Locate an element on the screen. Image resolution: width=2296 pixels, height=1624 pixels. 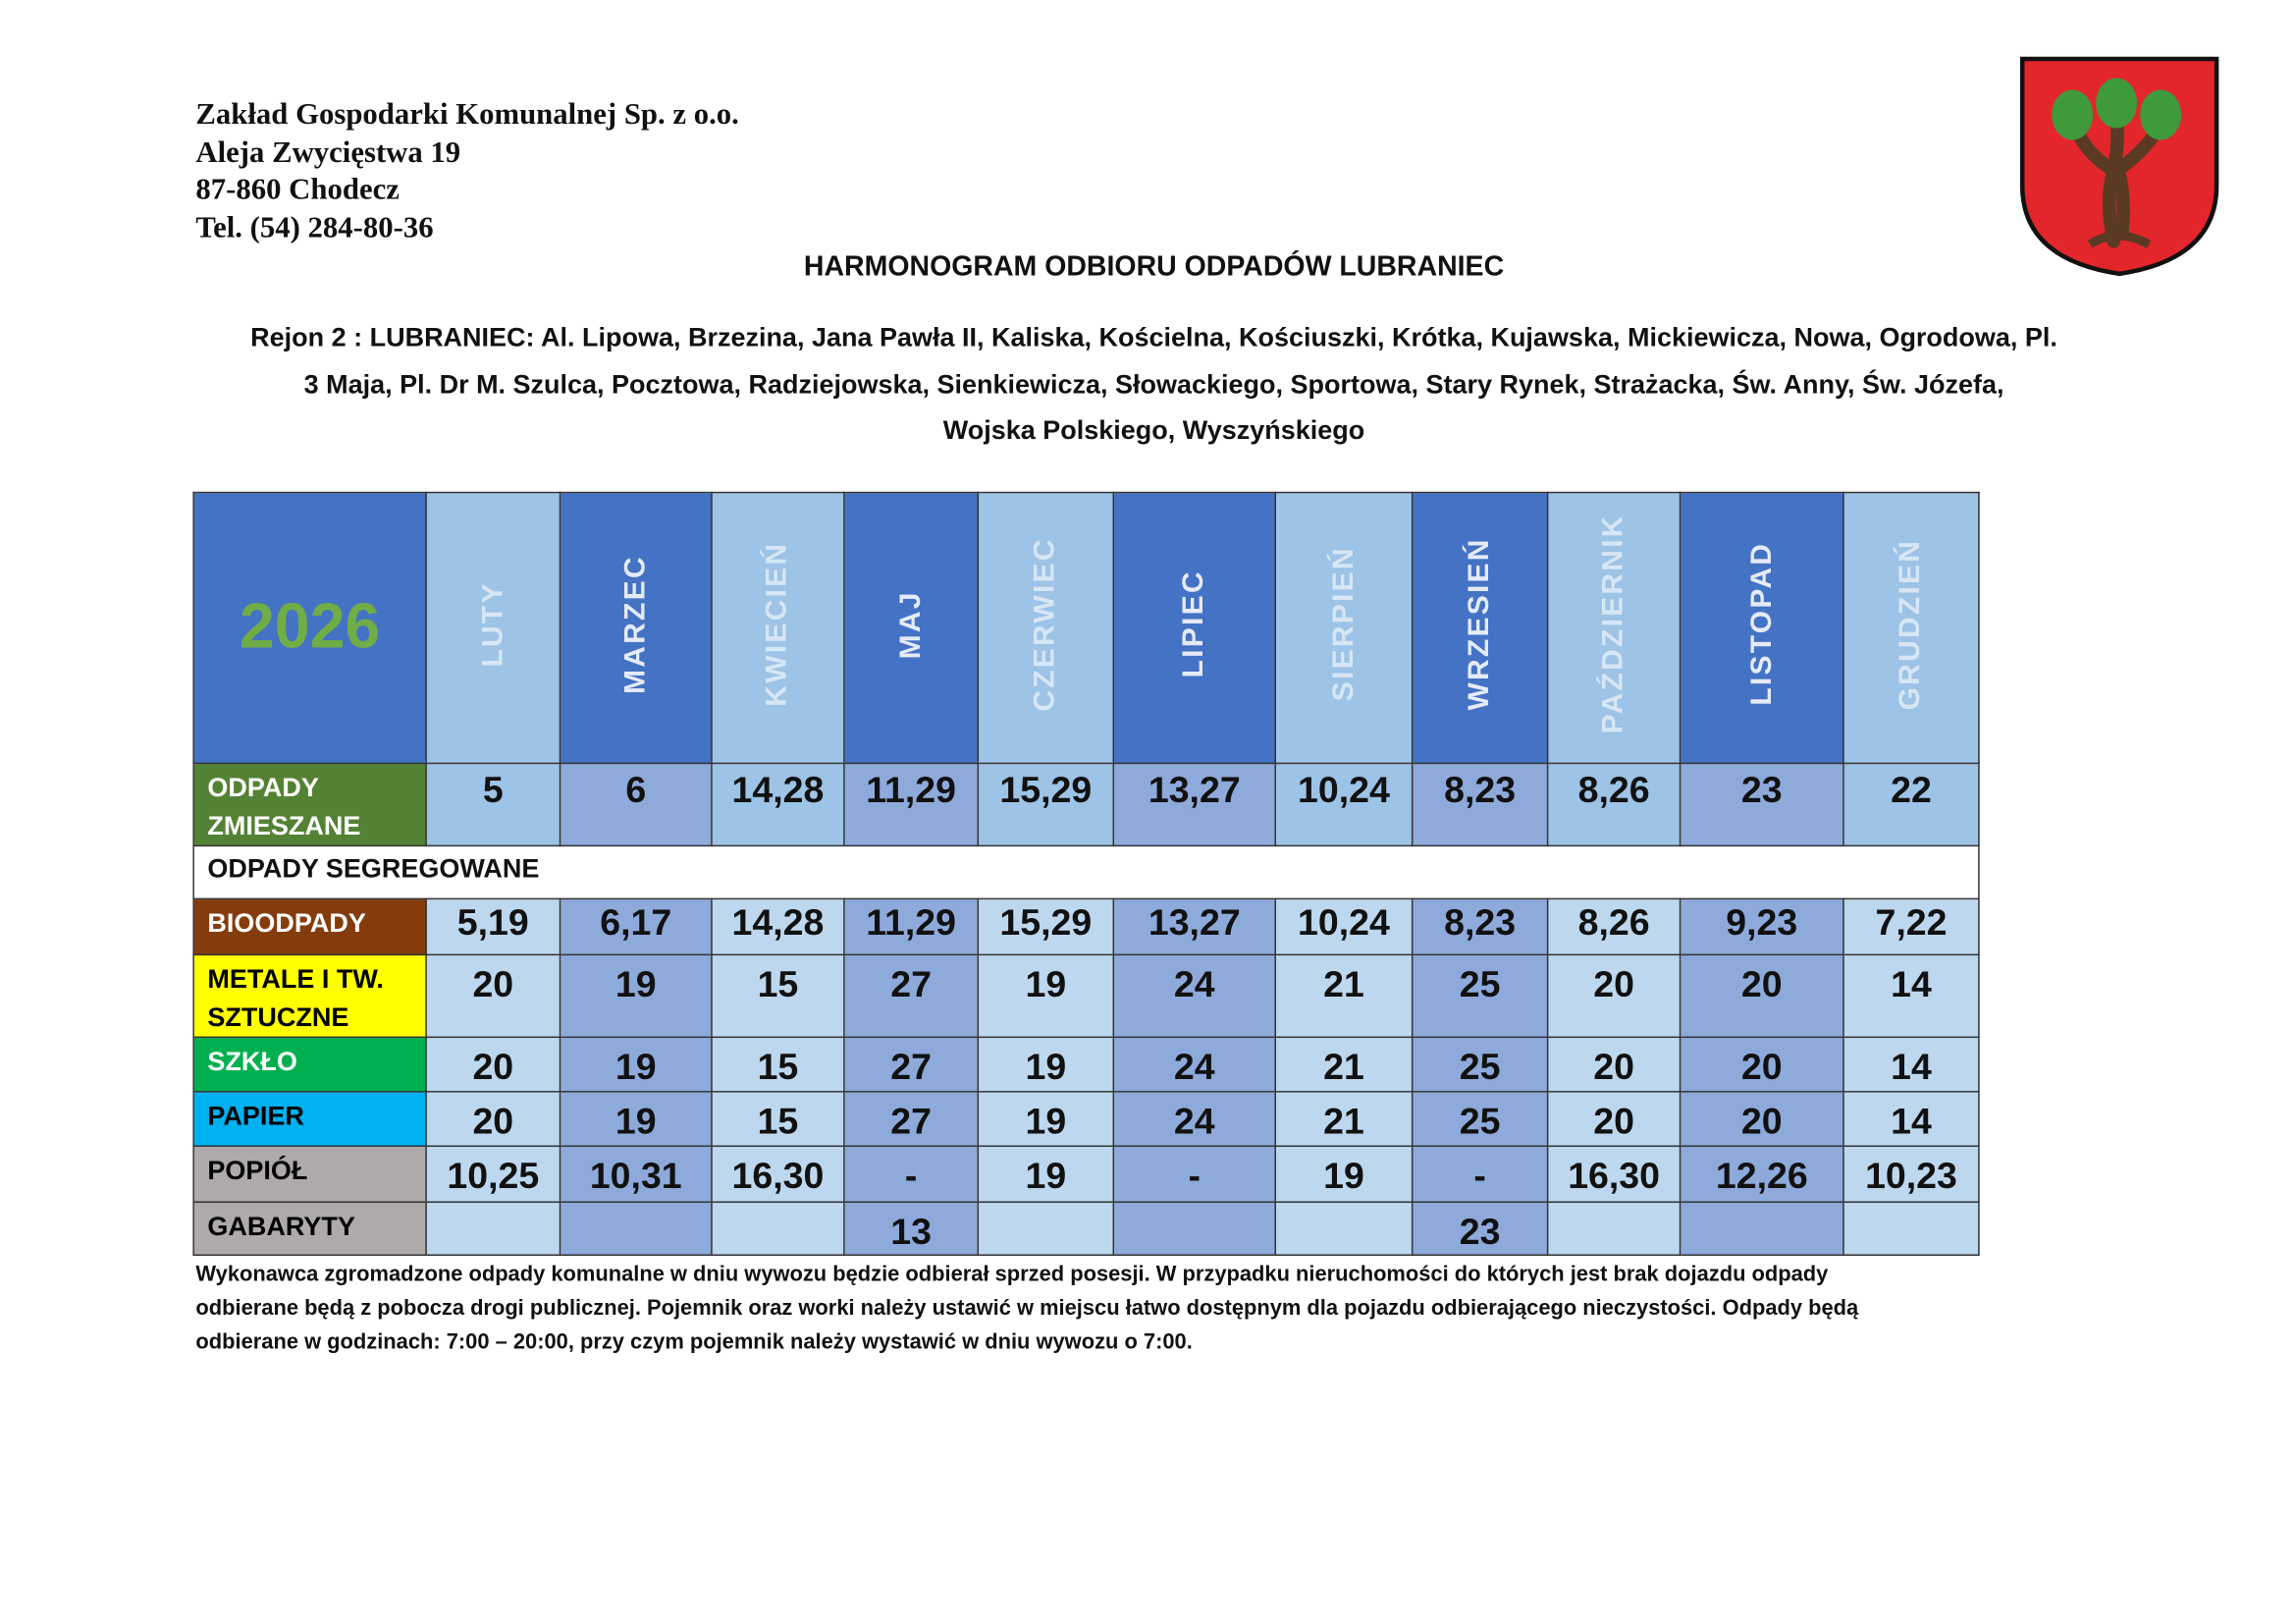
date-cell: 13 is located at coordinates (911, 1228).